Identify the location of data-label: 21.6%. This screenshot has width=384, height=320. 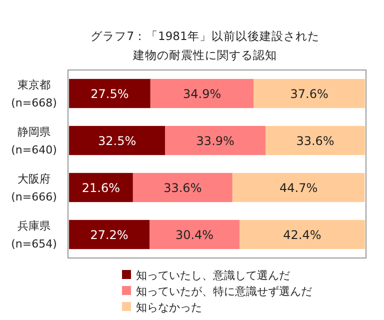
(101, 188).